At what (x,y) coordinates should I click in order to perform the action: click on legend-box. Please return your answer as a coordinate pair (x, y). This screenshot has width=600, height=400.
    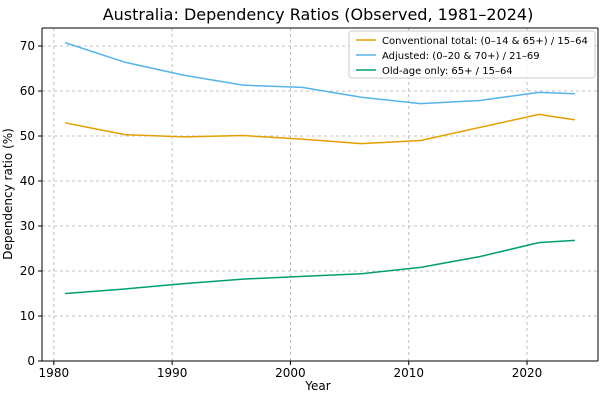
    Looking at the image, I should click on (472, 54).